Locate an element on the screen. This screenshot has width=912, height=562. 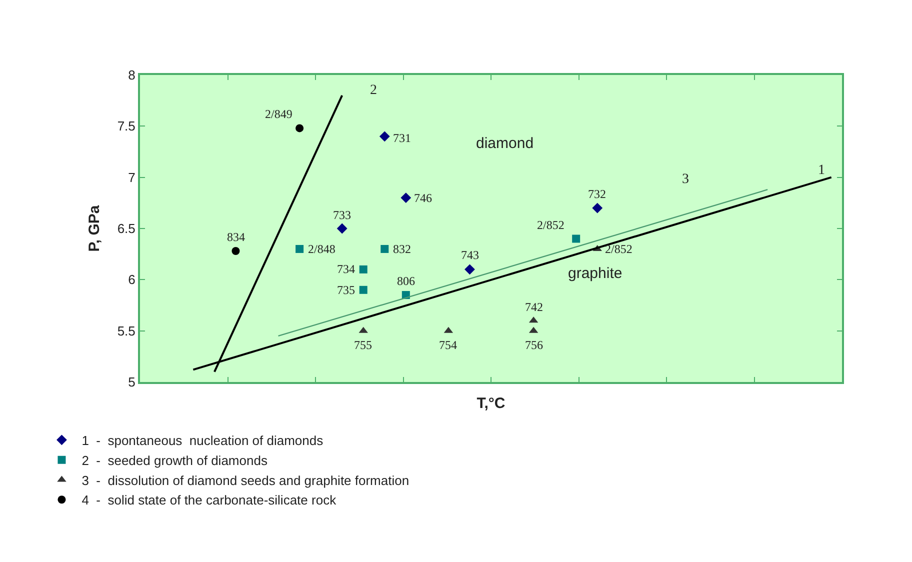
y-tick-label: 6.5 is located at coordinates (126, 228).